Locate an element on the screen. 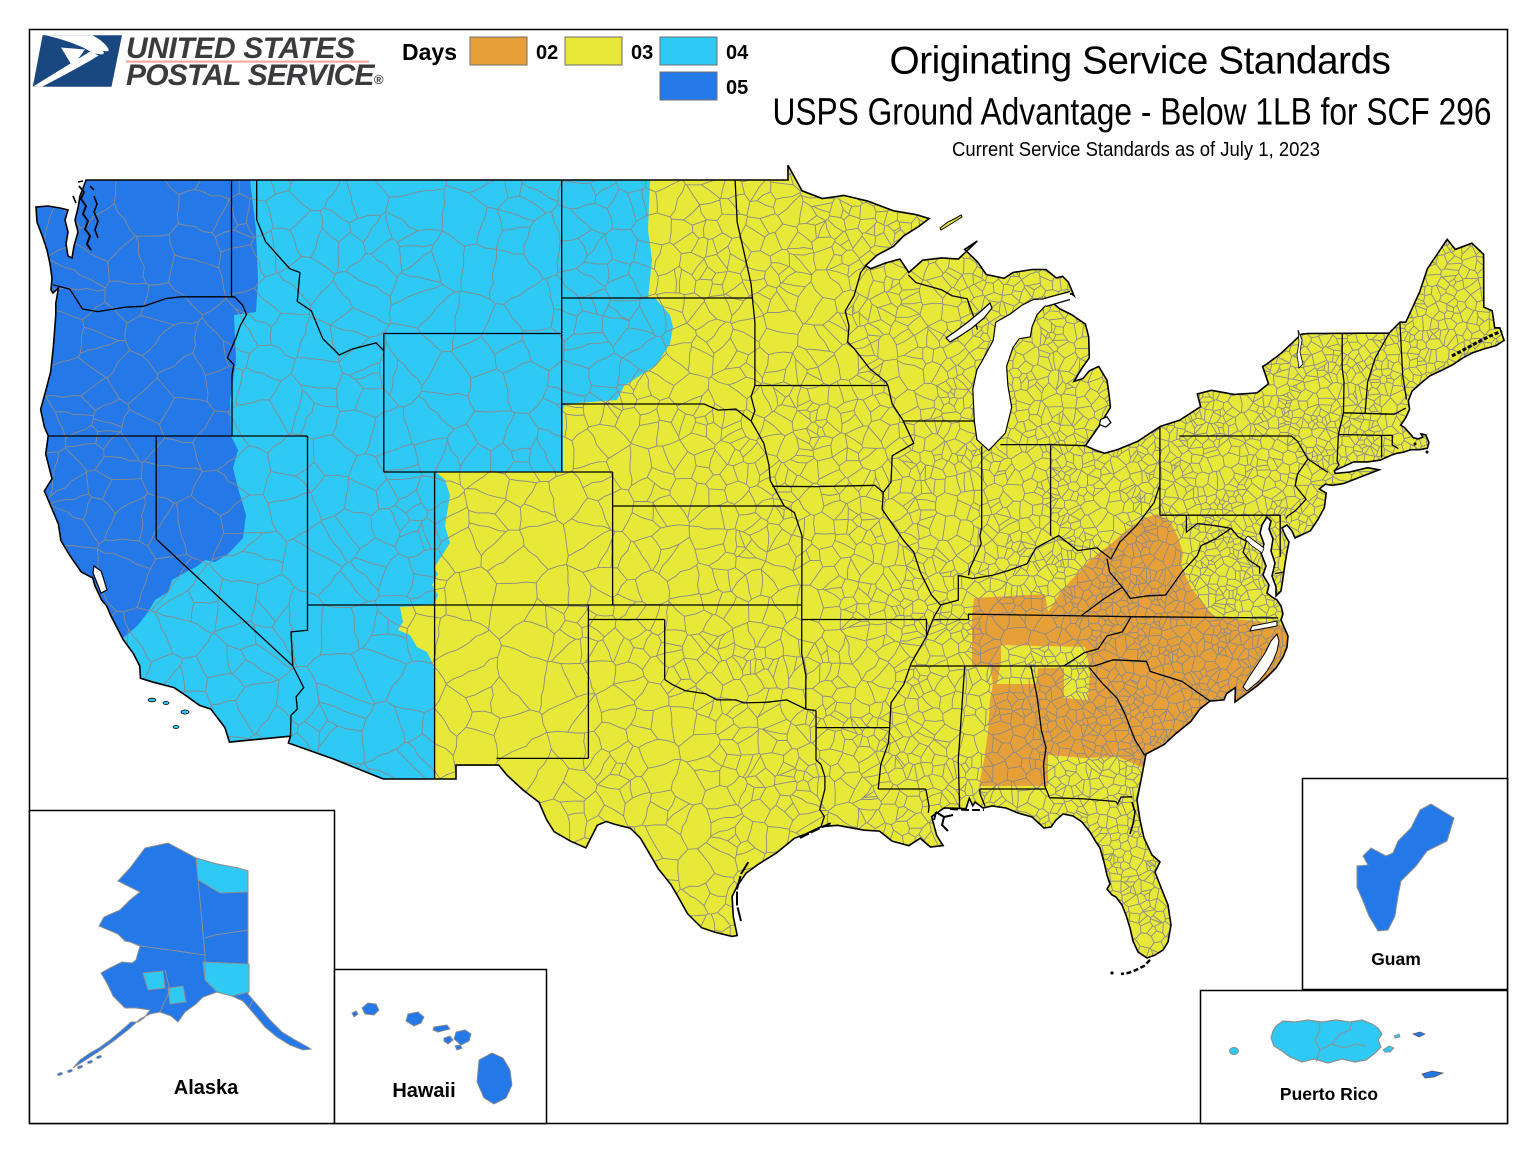  svg-text: Hawaii is located at coordinates (423, 1091).